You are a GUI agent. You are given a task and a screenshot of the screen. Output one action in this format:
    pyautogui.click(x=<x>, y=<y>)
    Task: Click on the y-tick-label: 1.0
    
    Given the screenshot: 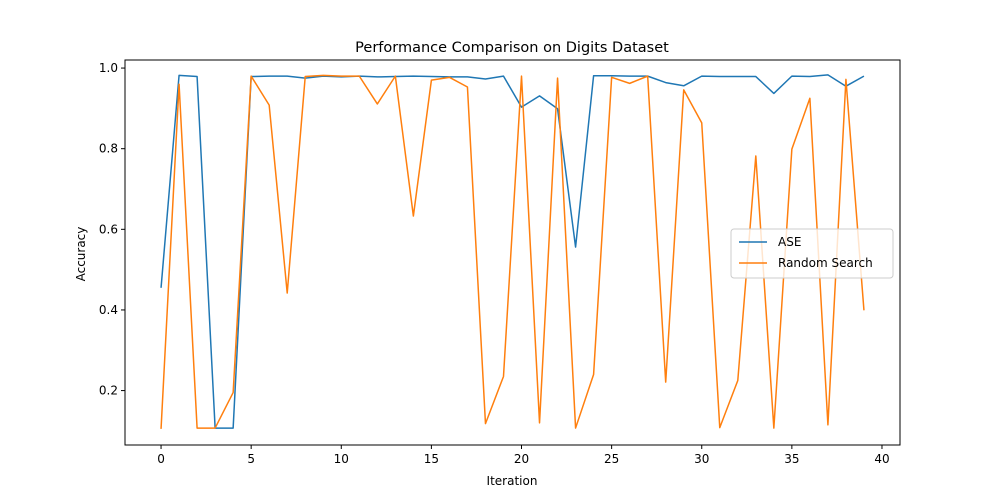 What is the action you would take?
    pyautogui.click(x=108, y=68)
    